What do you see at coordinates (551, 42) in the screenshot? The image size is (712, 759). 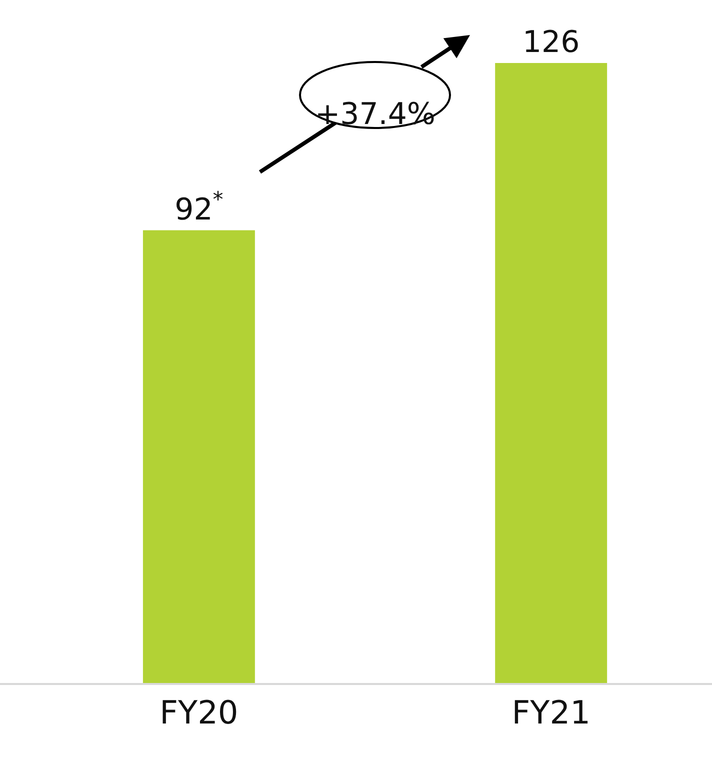 I see `data-label: 126` at bounding box center [551, 42].